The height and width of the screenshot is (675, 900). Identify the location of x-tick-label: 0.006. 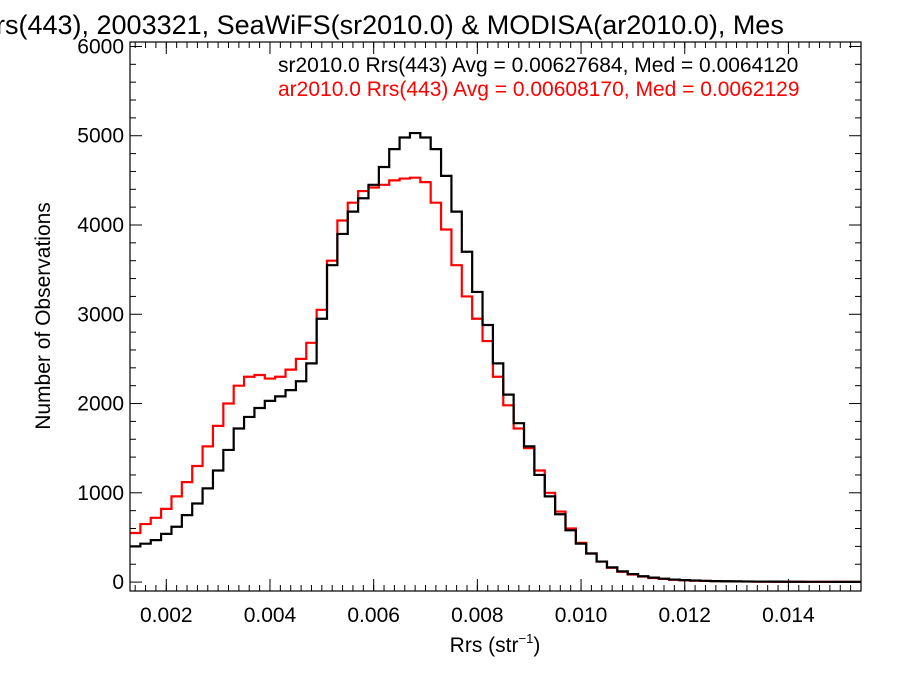
(373, 615).